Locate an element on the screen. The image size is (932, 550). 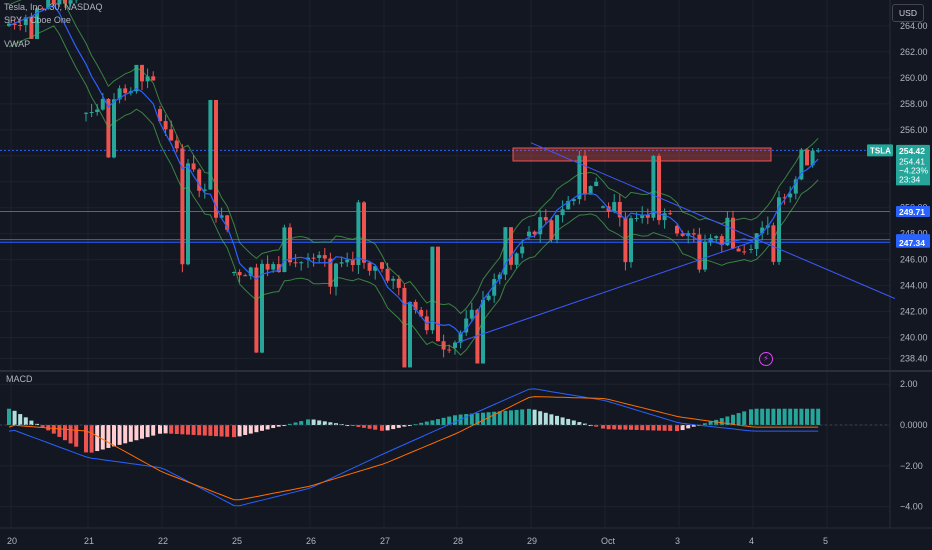
price-tick-label: 244.00 is located at coordinates (914, 286).